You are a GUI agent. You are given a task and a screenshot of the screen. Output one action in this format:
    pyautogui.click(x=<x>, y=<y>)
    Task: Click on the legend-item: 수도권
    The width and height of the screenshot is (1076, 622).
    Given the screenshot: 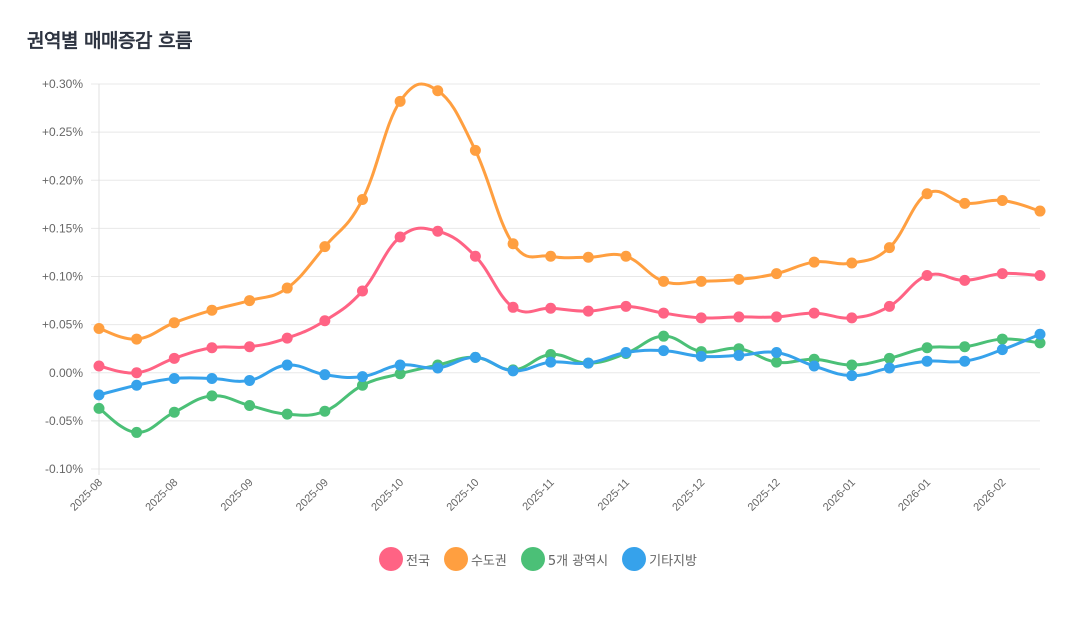 What is the action you would take?
    pyautogui.click(x=475, y=559)
    